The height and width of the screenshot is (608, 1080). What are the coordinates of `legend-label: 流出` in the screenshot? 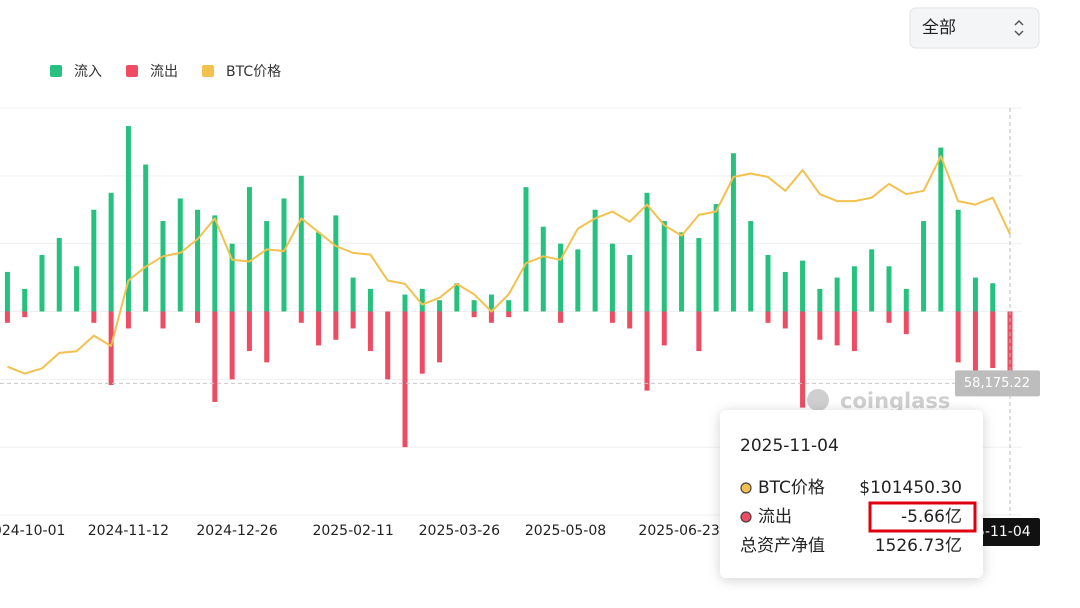 It's located at (164, 72).